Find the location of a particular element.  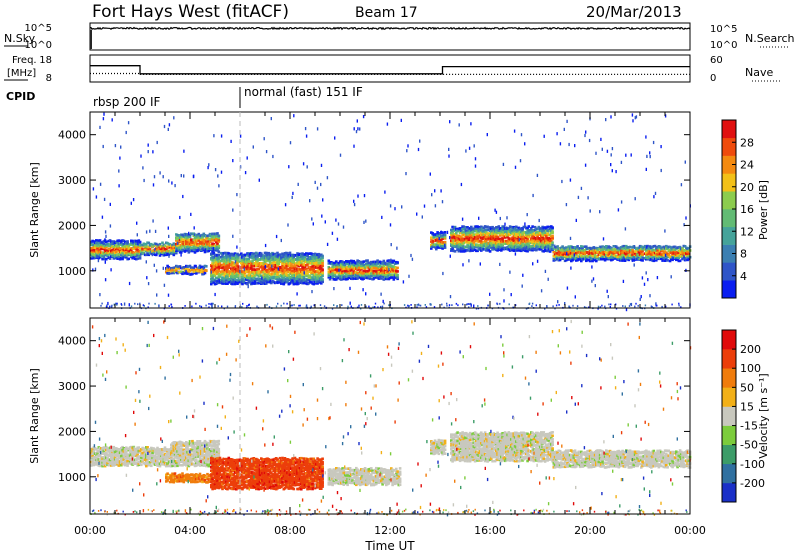

beam-label: Beam 17 is located at coordinates (386, 13).